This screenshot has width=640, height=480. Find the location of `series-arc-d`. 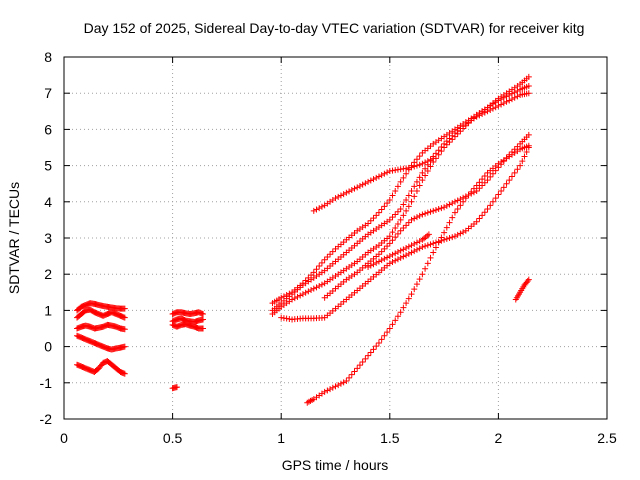

series-arc-d is located at coordinates (101, 342).